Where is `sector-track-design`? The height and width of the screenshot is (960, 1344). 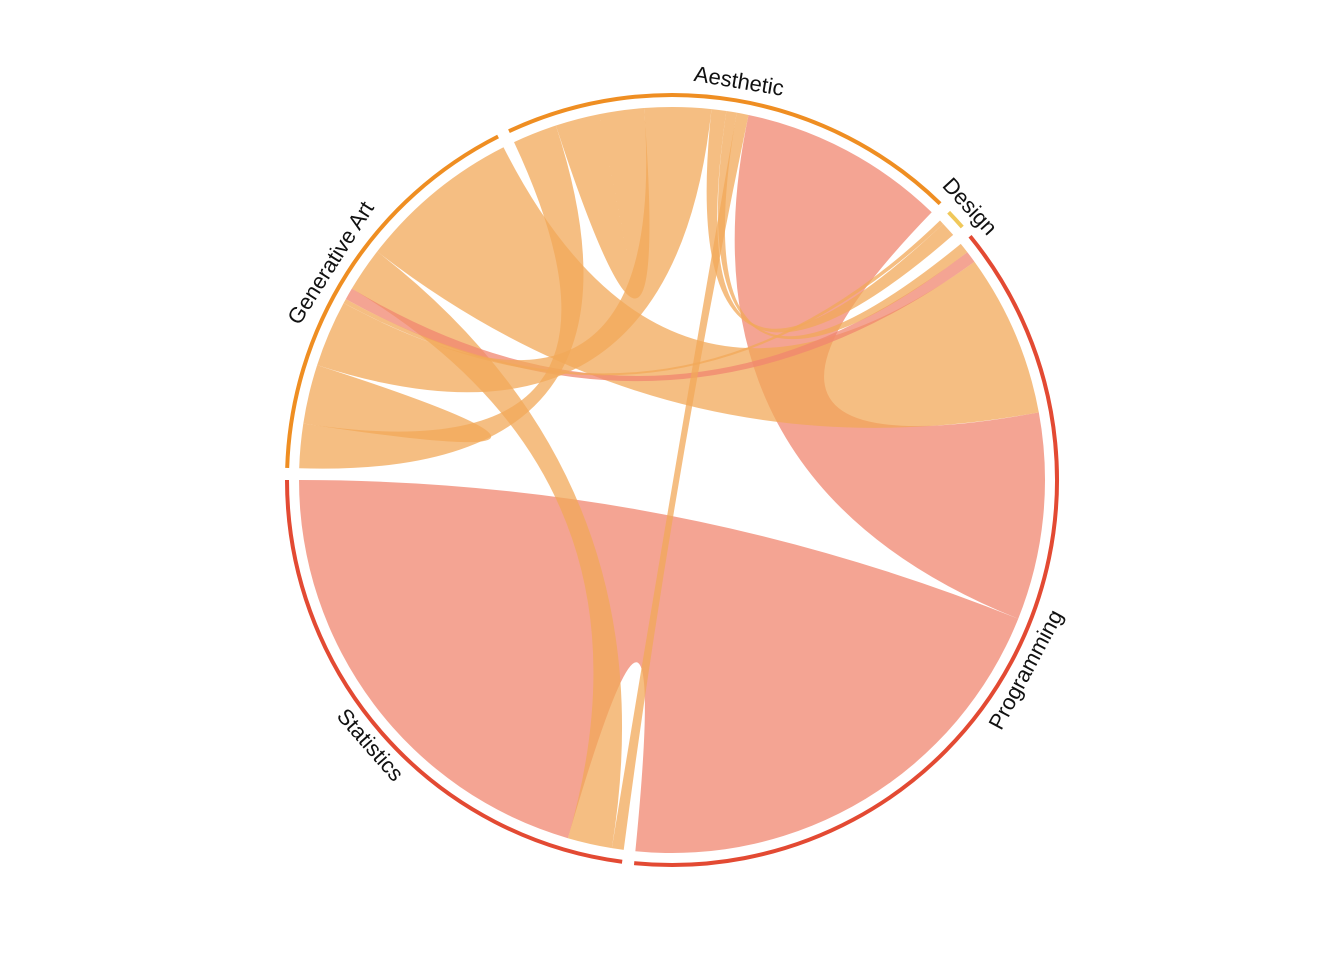
sector-track-design is located at coordinates (955, 219).